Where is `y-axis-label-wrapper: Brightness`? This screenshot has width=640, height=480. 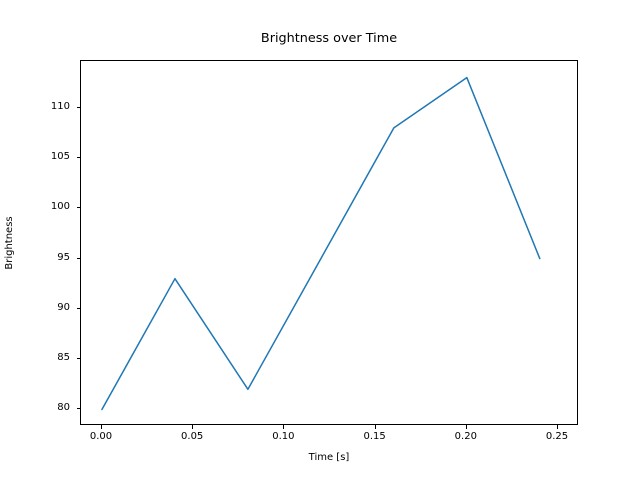 y-axis-label-wrapper: Brightness is located at coordinates (10, 242).